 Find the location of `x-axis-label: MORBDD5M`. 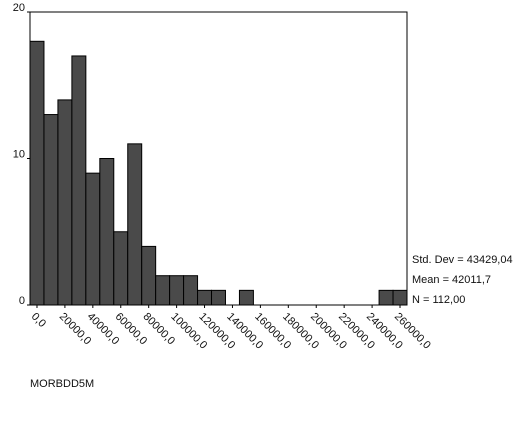

x-axis-label: MORBDD5M is located at coordinates (62, 384).